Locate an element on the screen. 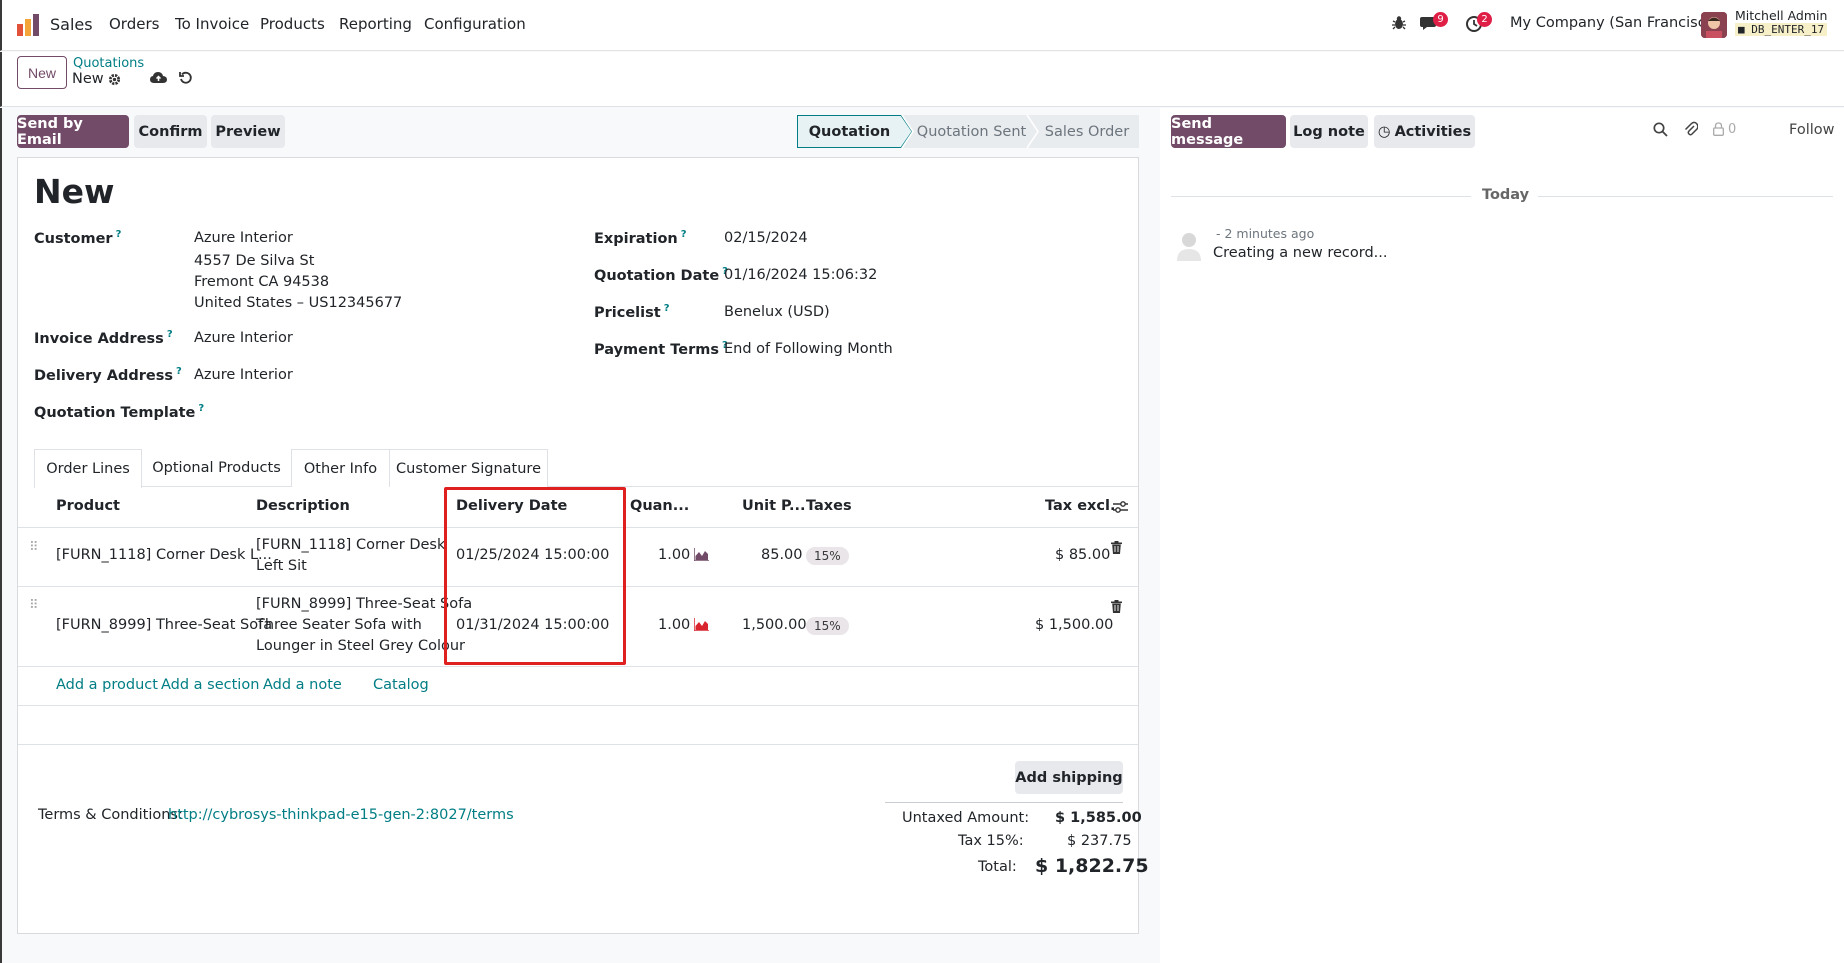  tab-other-info: Other Info is located at coordinates (340, 468).